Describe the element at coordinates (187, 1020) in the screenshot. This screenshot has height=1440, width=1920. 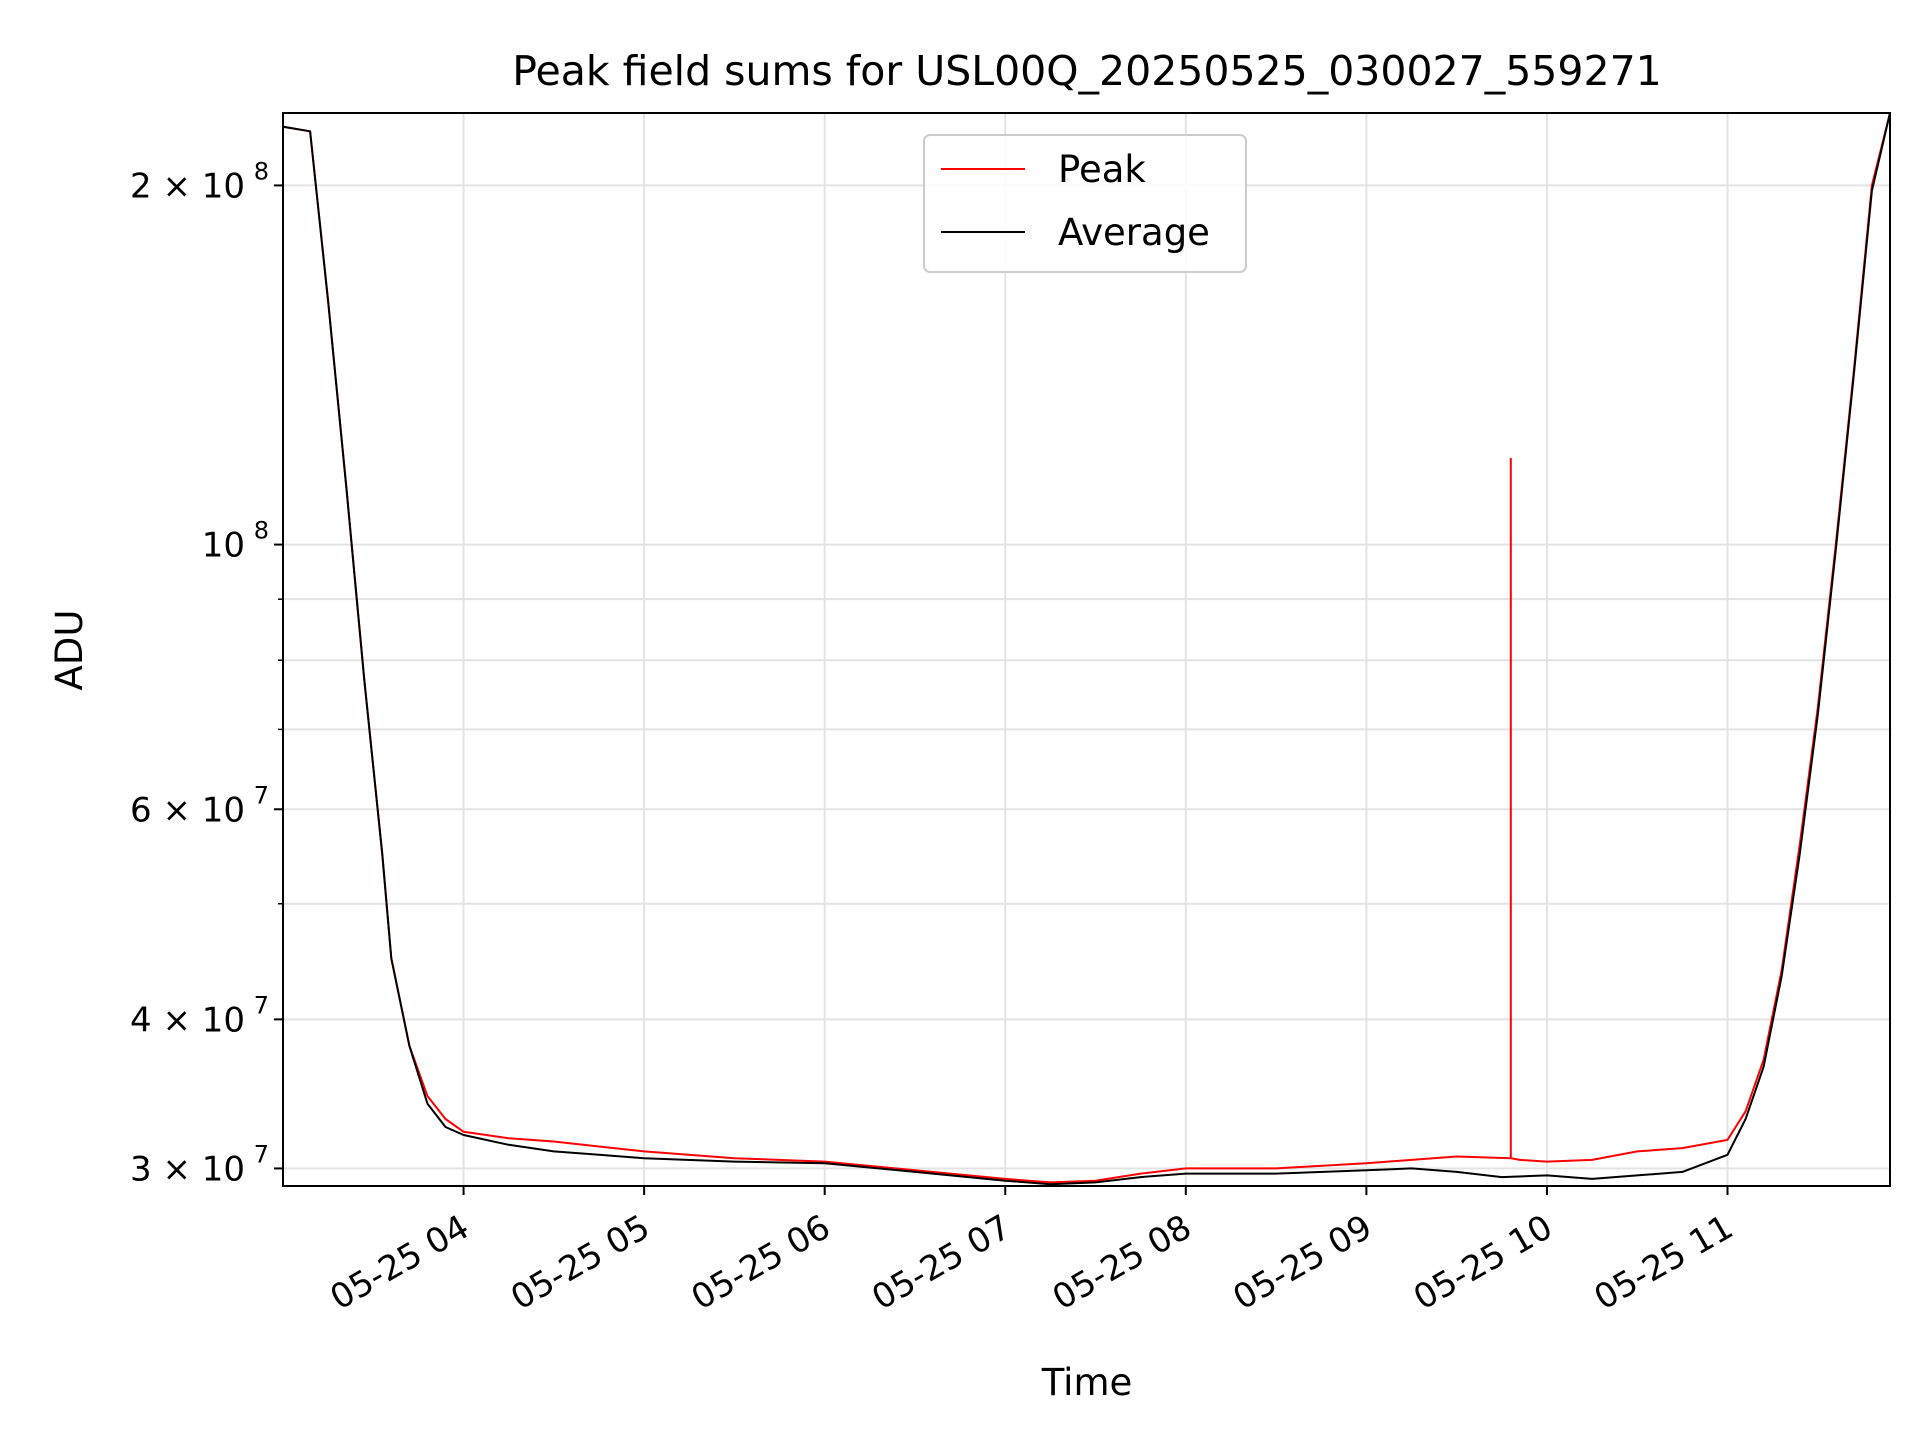
I see `y-tick-label: 4 × 10` at that location.